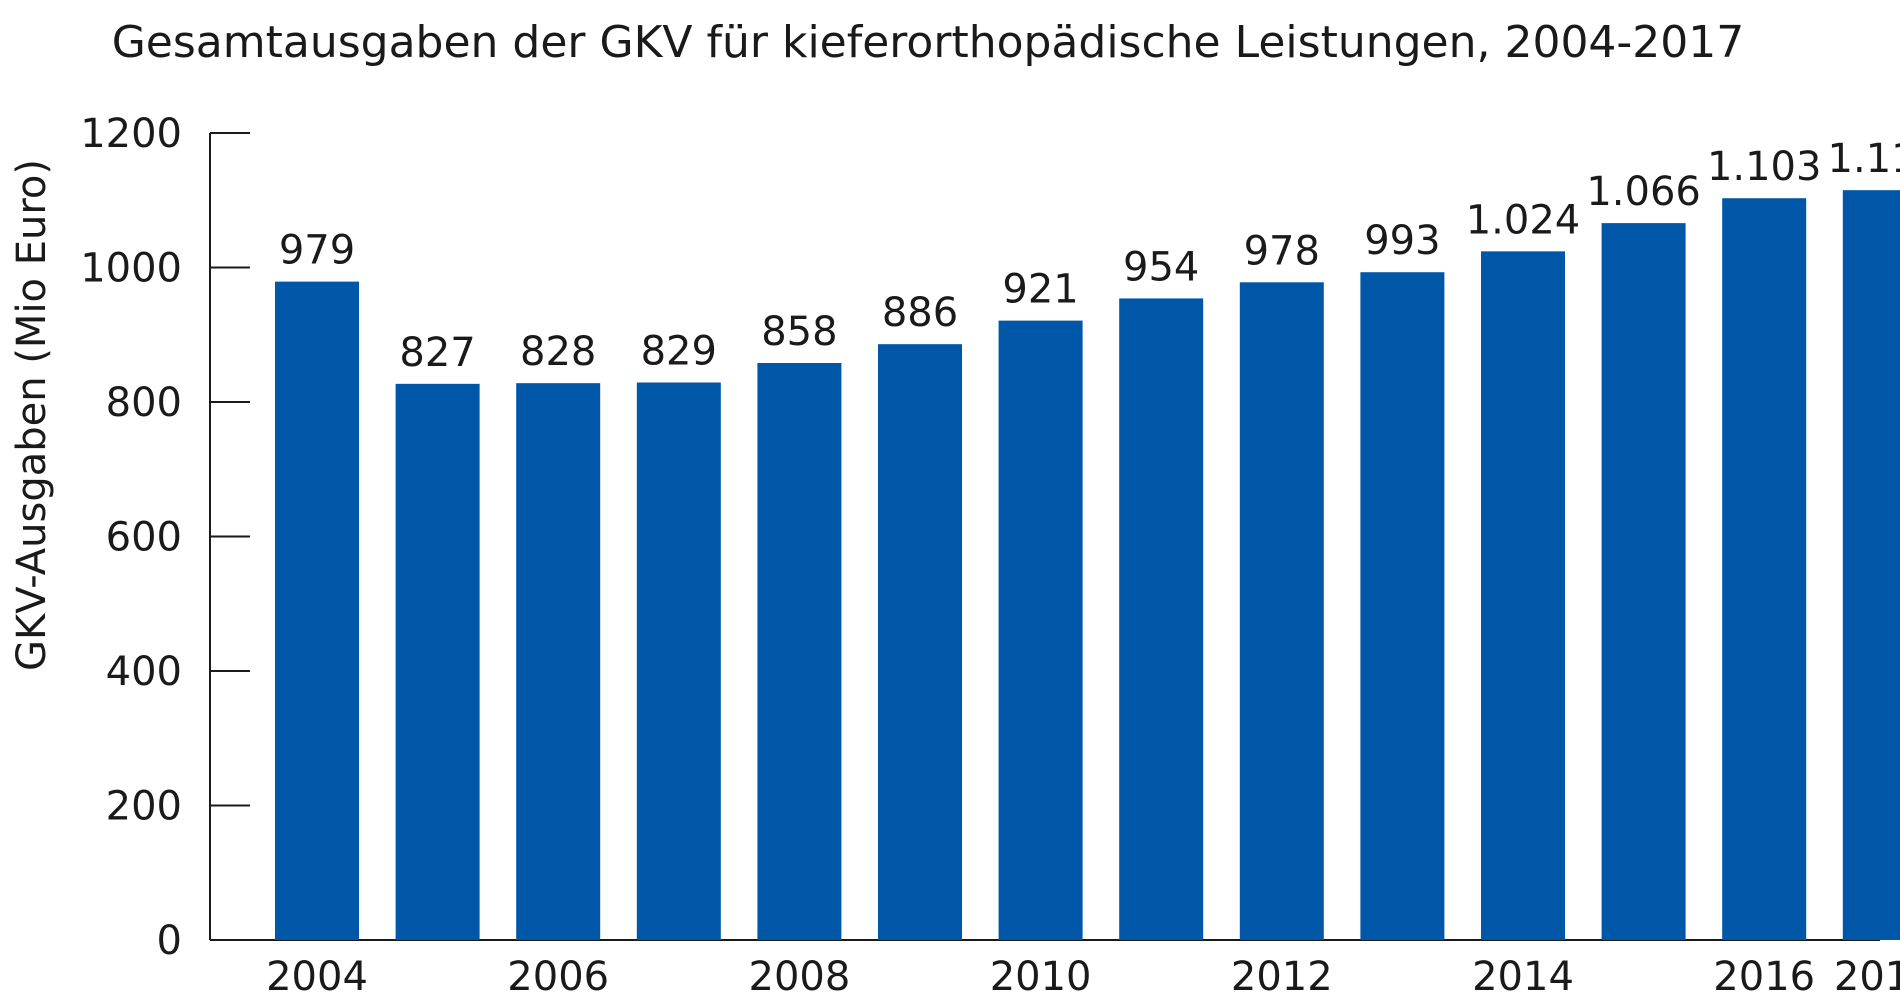 This screenshot has height=998, width=1900. I want to click on category-labels: 2004 2006 2008 2010 2012 2014 2016 2017, so click(1083, 976).